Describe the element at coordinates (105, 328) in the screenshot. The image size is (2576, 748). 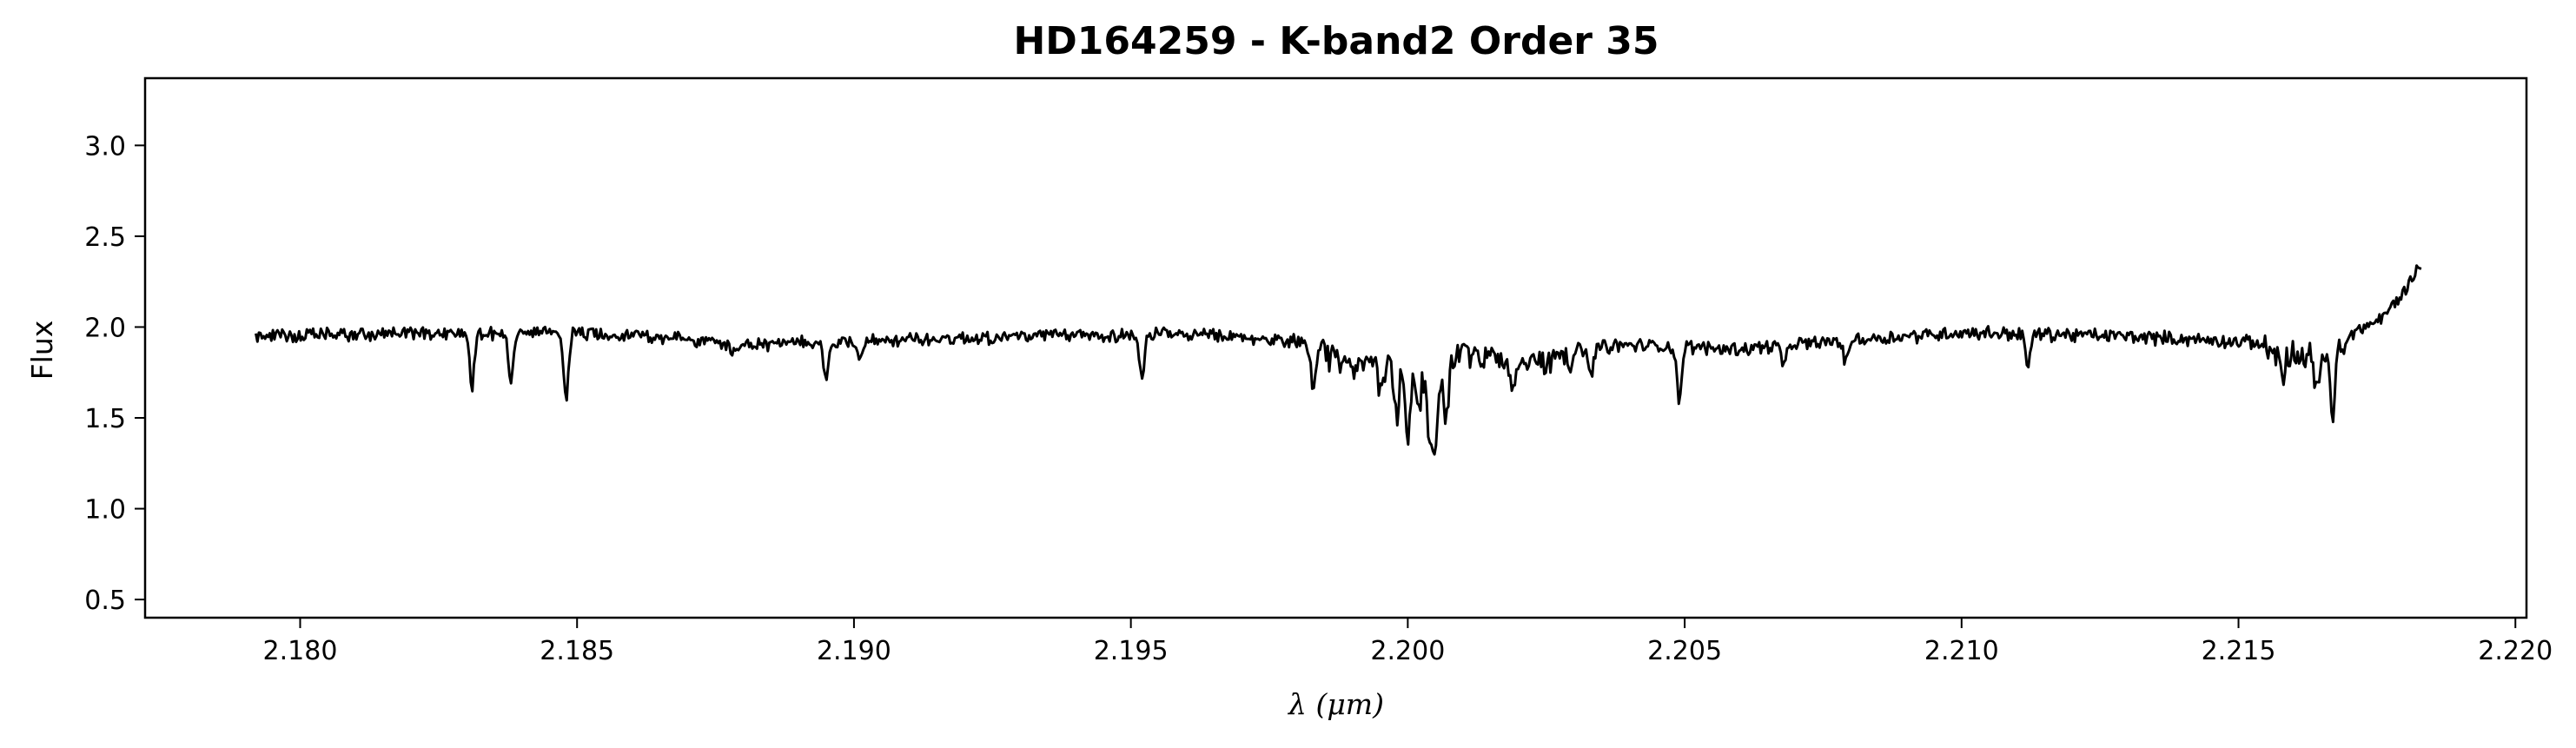
I see `y-tick-label: 2.0` at that location.